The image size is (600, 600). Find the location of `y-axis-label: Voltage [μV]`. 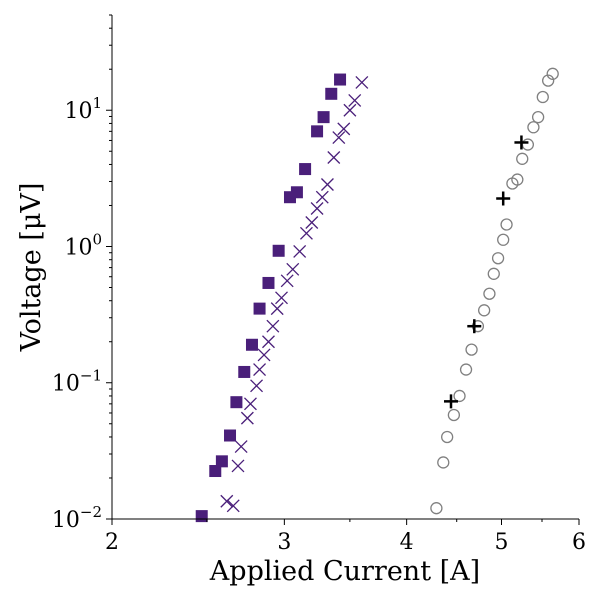

y-axis-label: Voltage [μV] is located at coordinates (31, 268).